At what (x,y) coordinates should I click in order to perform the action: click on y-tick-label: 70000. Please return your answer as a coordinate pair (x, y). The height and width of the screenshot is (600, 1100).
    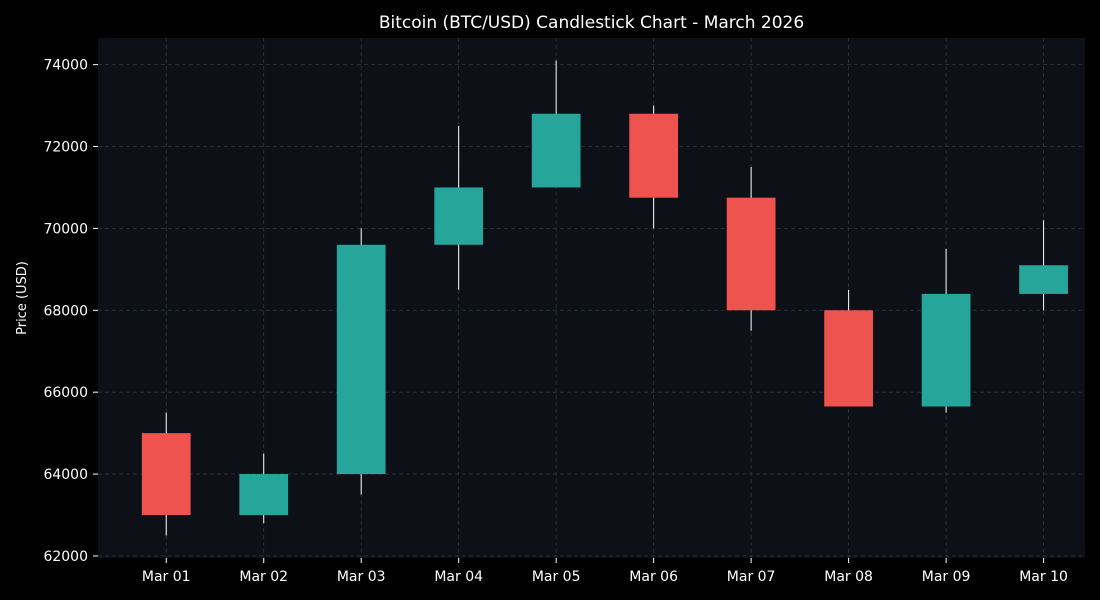
    Looking at the image, I should click on (65, 229).